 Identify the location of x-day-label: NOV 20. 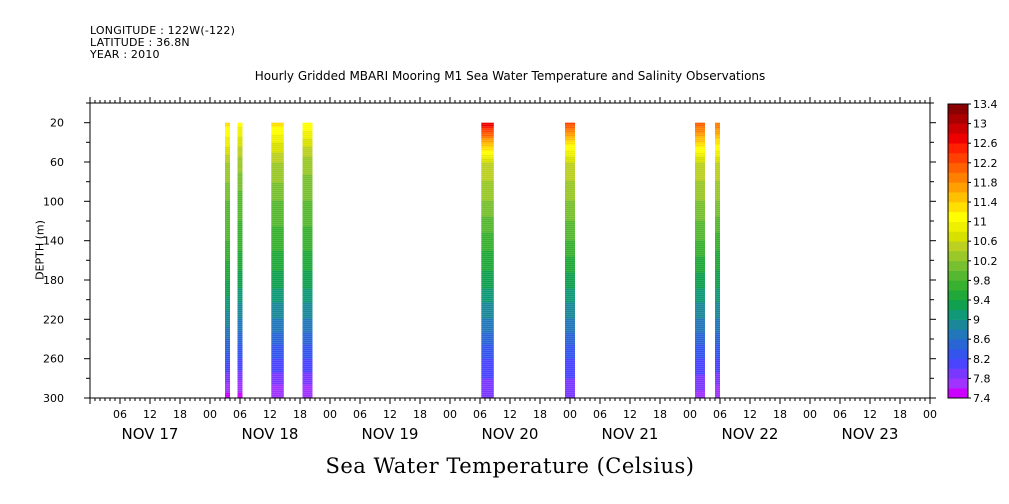
(510, 434).